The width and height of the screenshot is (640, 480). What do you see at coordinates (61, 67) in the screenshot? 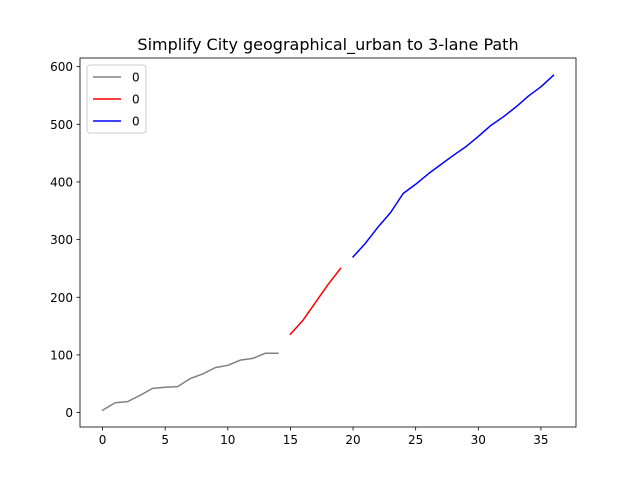
I see `y-tick-label: 600` at bounding box center [61, 67].